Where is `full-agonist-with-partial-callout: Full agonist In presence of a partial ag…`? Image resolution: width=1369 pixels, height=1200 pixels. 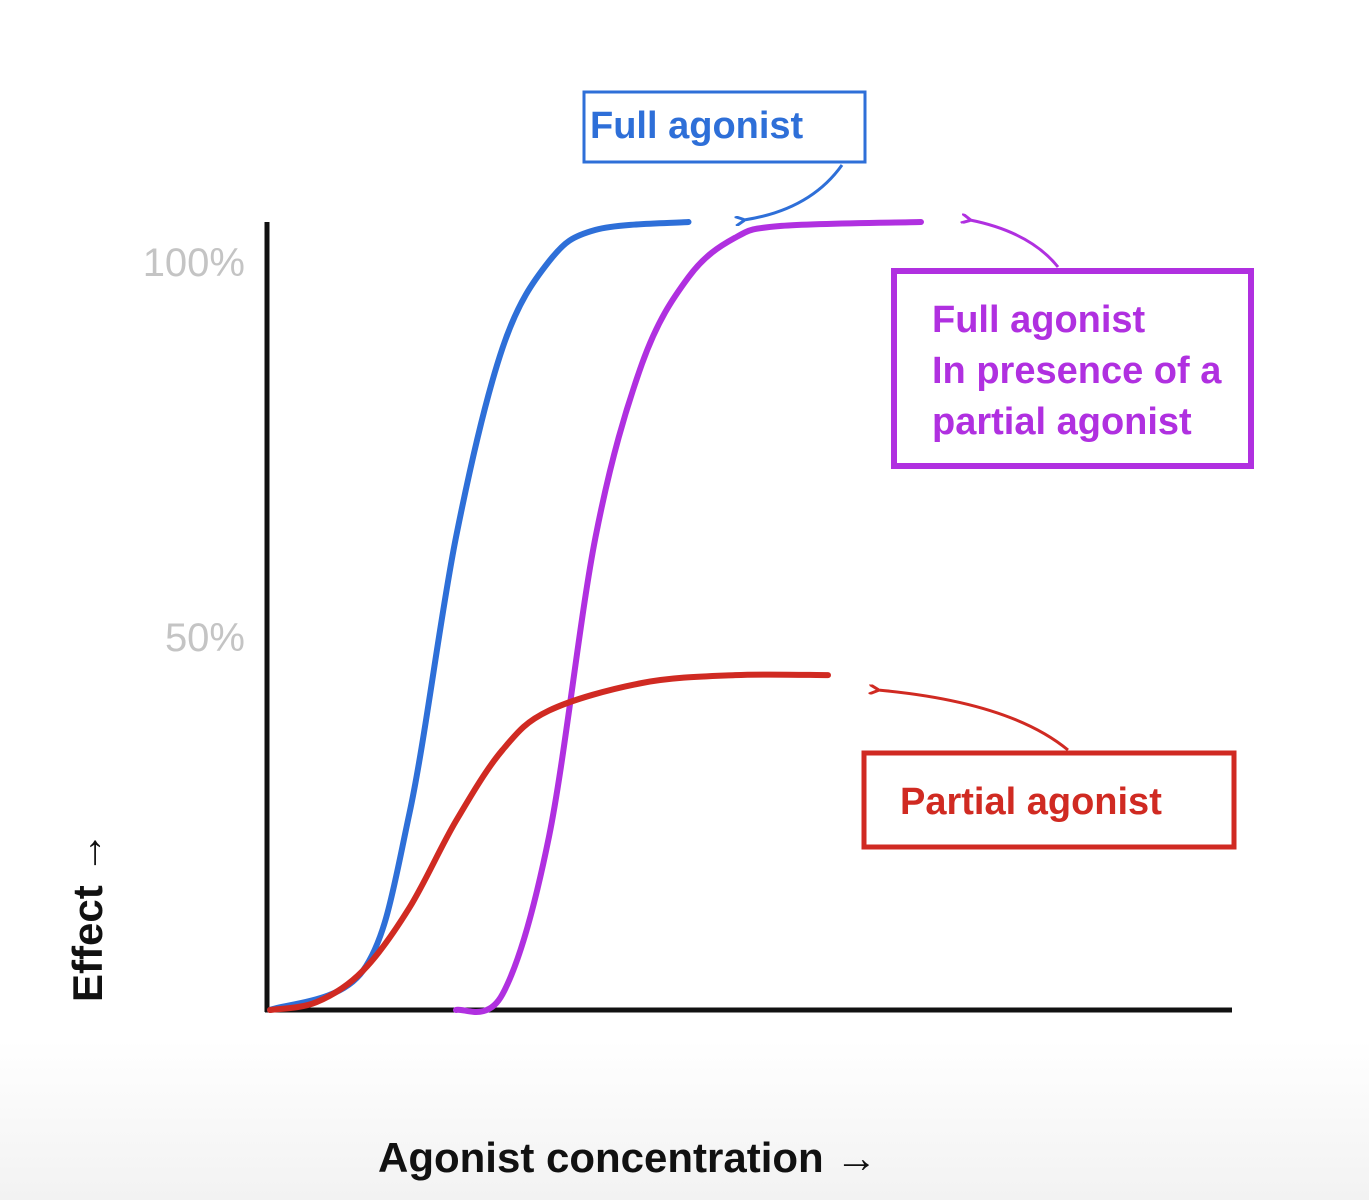 full-agonist-with-partial-callout: Full agonist In presence of a partial ag… is located at coordinates (1072, 344).